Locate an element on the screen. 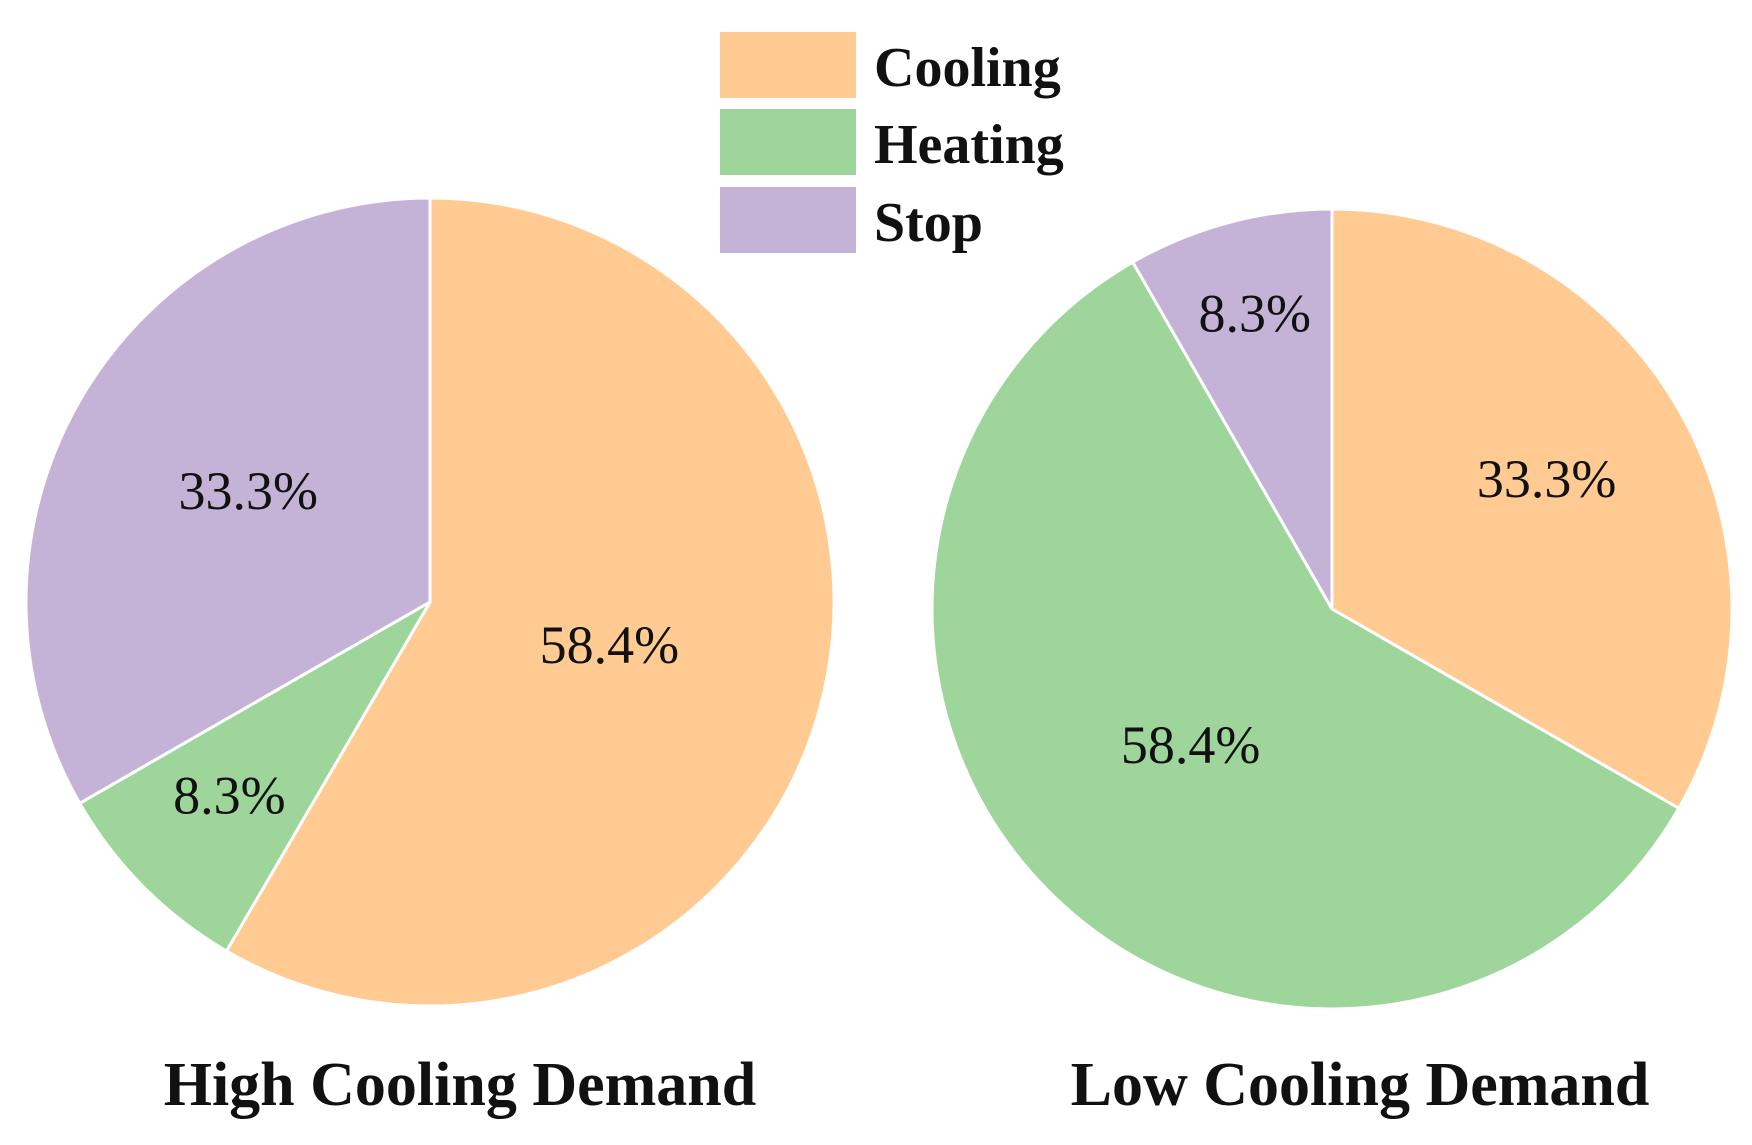 The image size is (1752, 1145). slice-label-stop: 33.3% is located at coordinates (247, 491).